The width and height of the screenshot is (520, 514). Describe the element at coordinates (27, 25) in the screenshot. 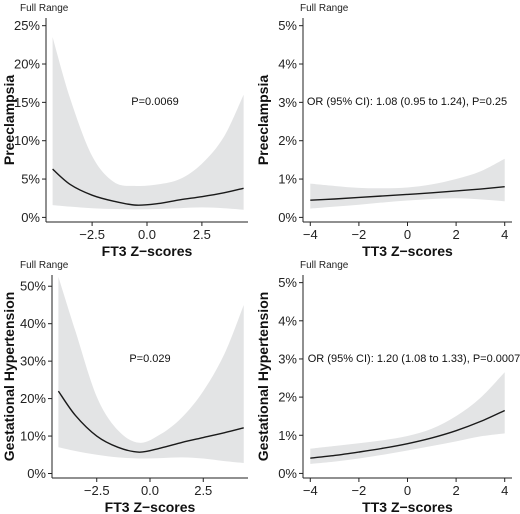

I see `y-tick-label: 25%` at that location.